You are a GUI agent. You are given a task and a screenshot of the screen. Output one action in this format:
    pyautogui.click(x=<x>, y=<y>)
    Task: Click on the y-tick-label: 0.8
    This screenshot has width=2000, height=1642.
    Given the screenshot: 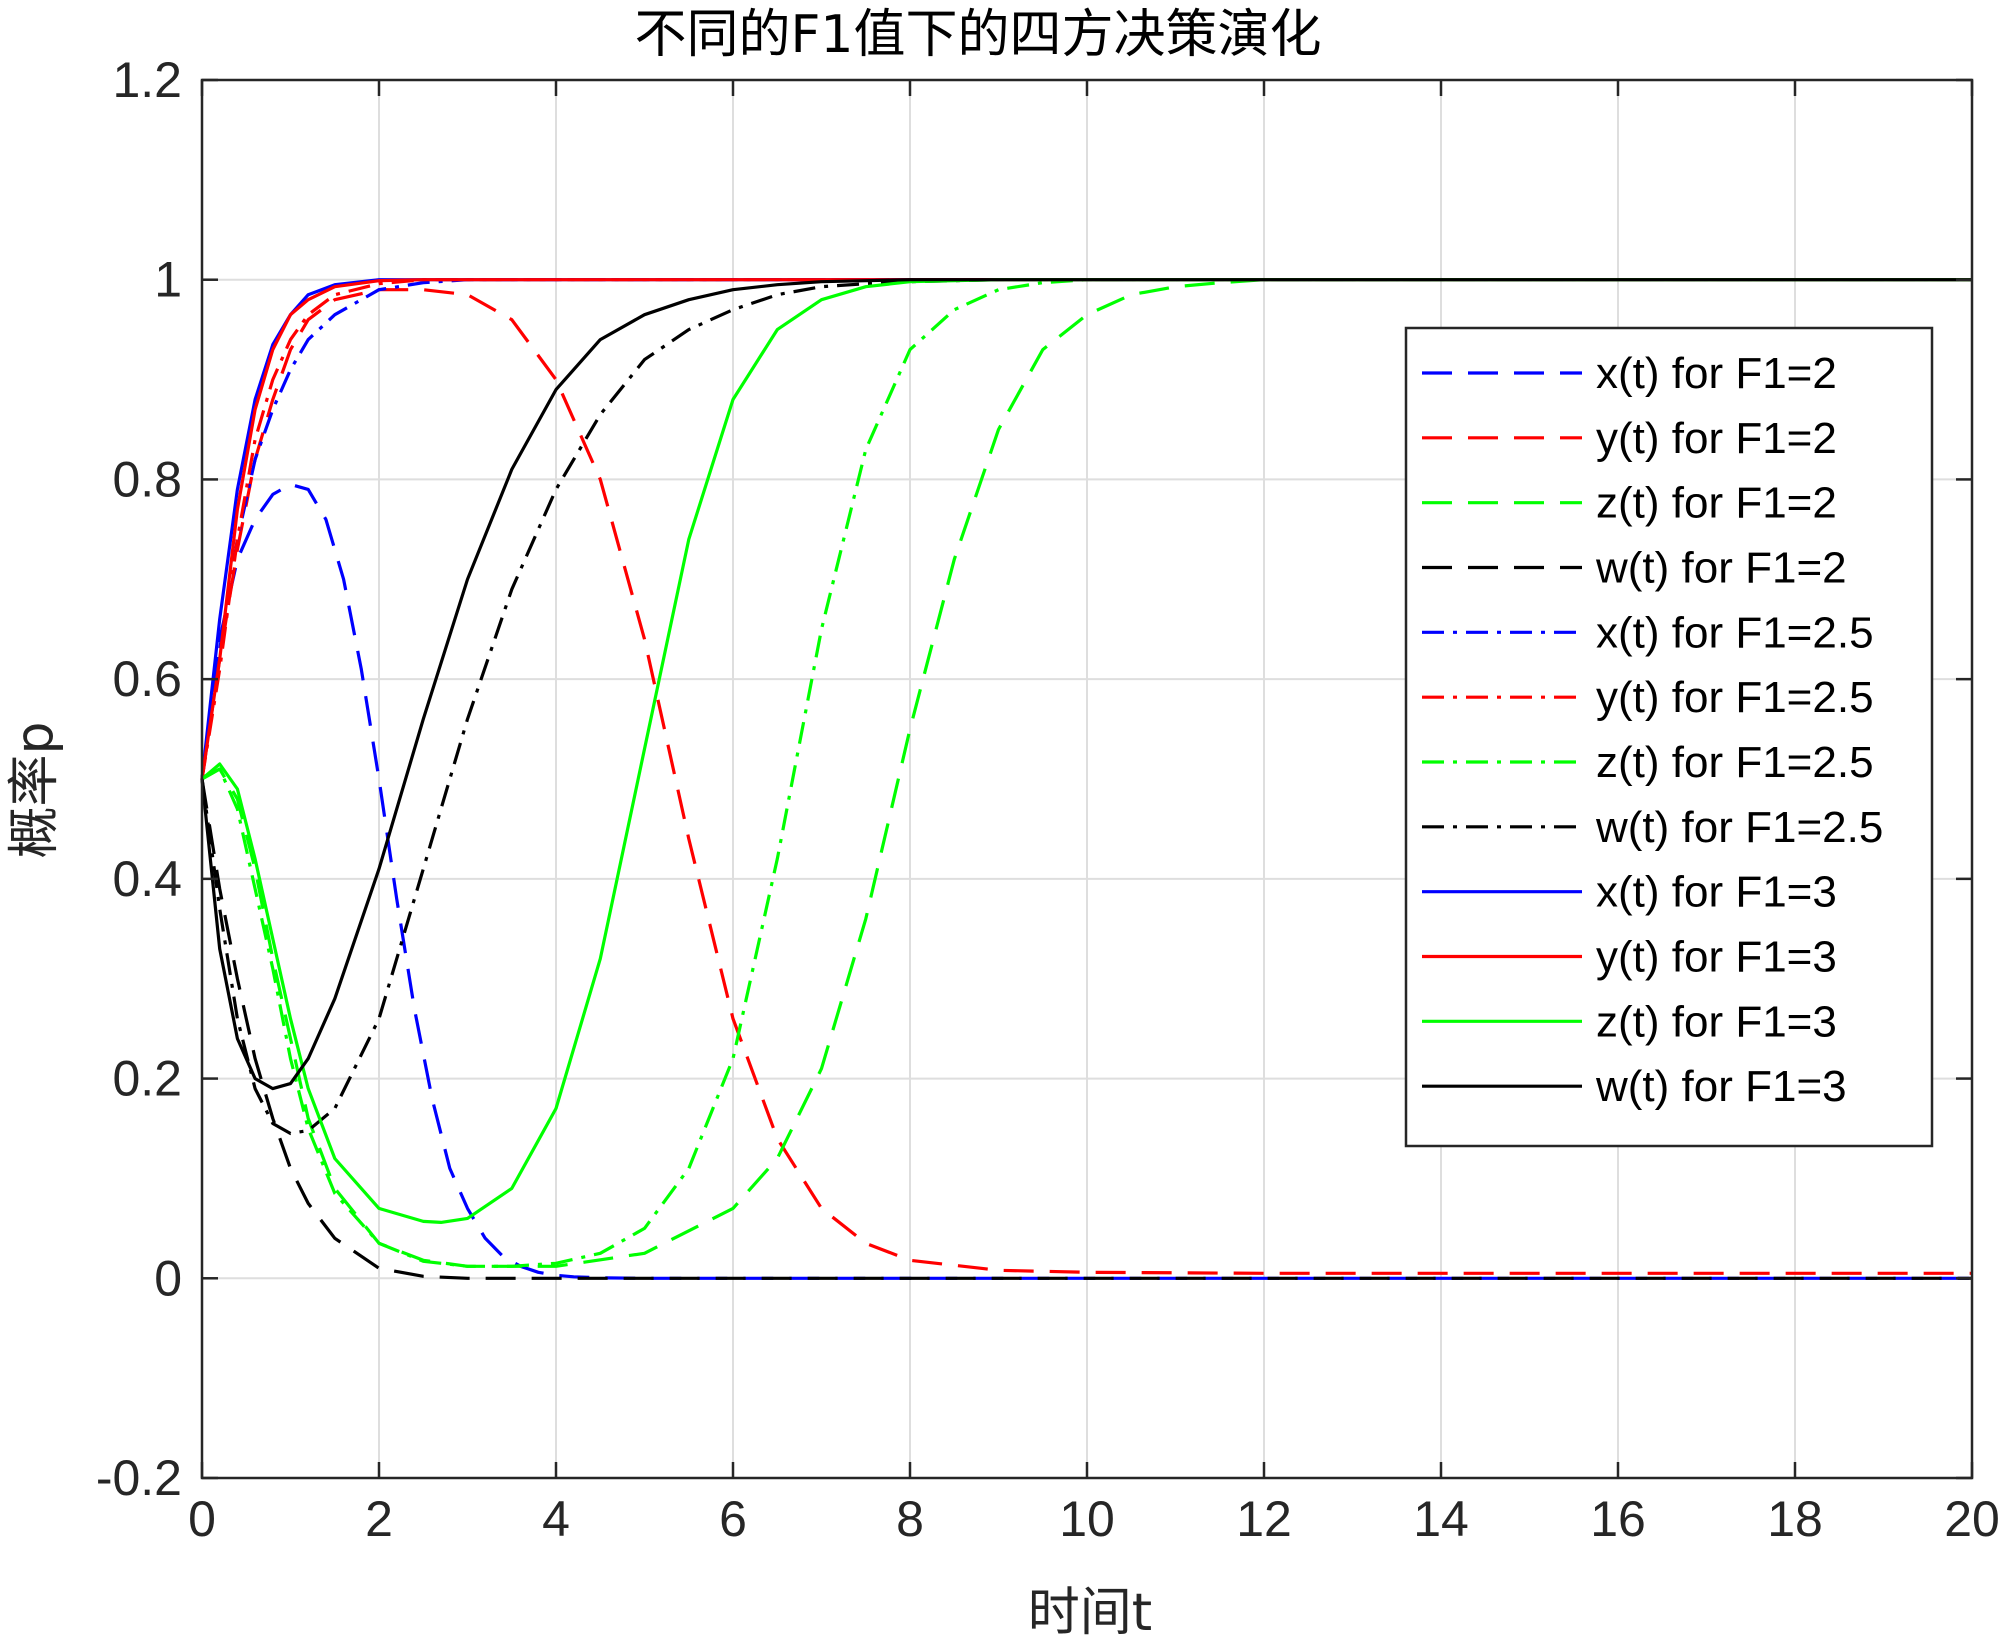 What is the action you would take?
    pyautogui.click(x=147, y=479)
    